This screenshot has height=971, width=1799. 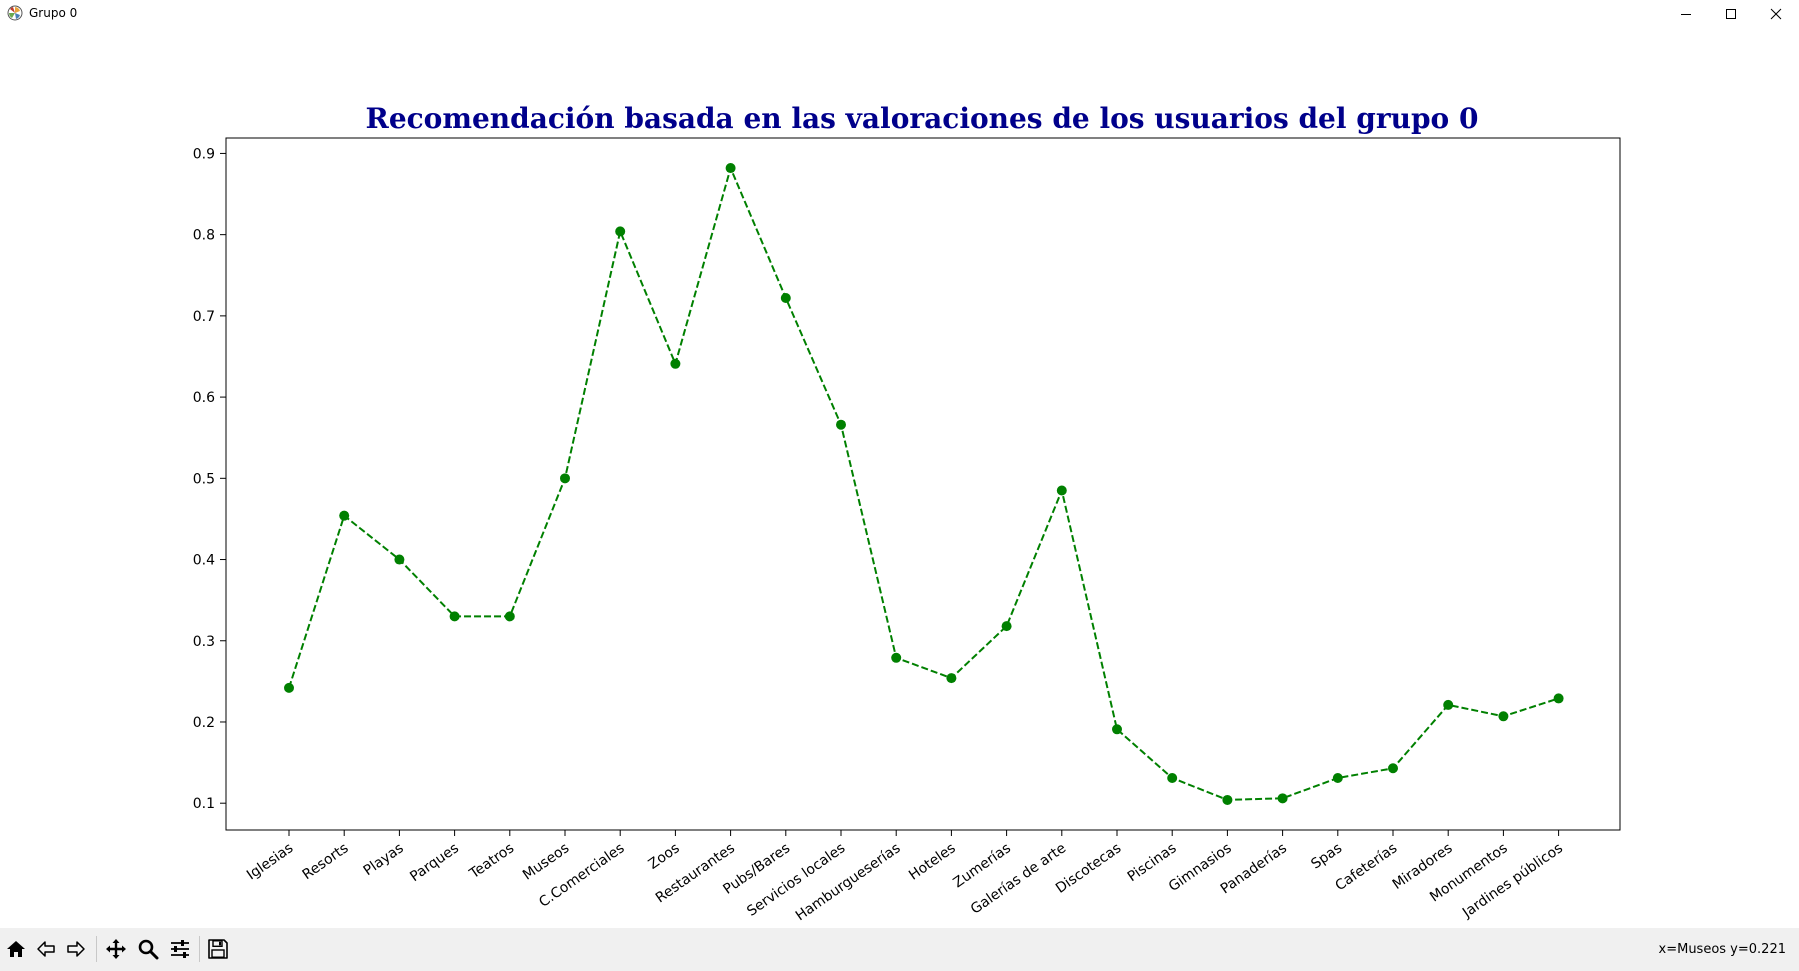 I want to click on x-tick-label: Resorts, so click(x=326, y=861).